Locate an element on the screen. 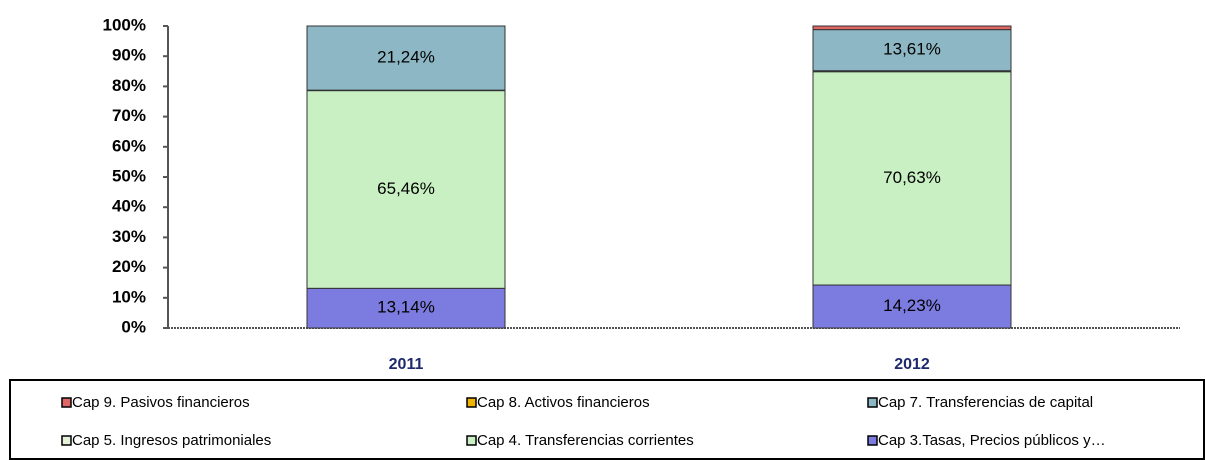 This screenshot has height=460, width=1205. legend-label: Cap 5. Ingresos patrimoniales is located at coordinates (171, 440).